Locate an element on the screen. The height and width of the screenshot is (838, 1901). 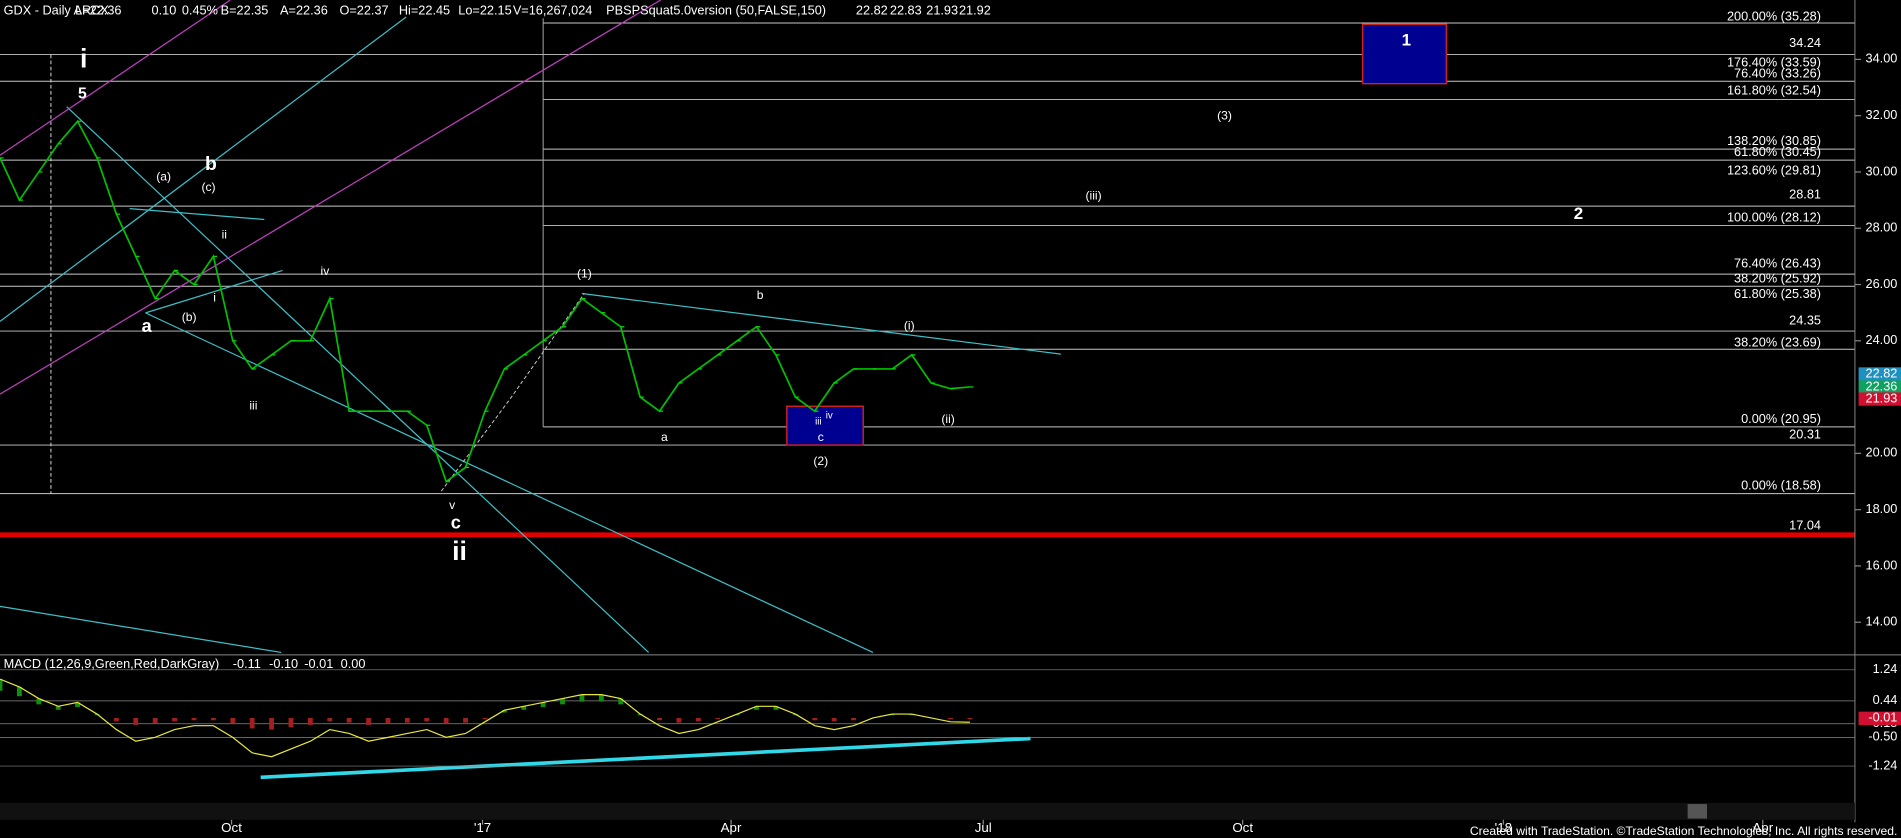
time-label: Oct is located at coordinates (231, 827).